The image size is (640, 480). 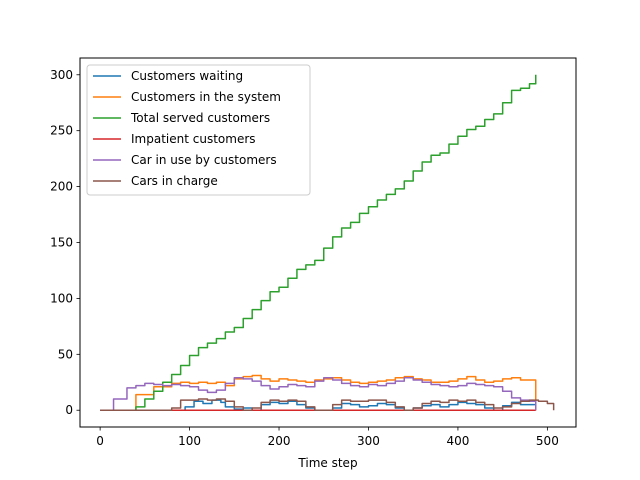 What do you see at coordinates (100, 441) in the screenshot?
I see `x-tick-label: 0` at bounding box center [100, 441].